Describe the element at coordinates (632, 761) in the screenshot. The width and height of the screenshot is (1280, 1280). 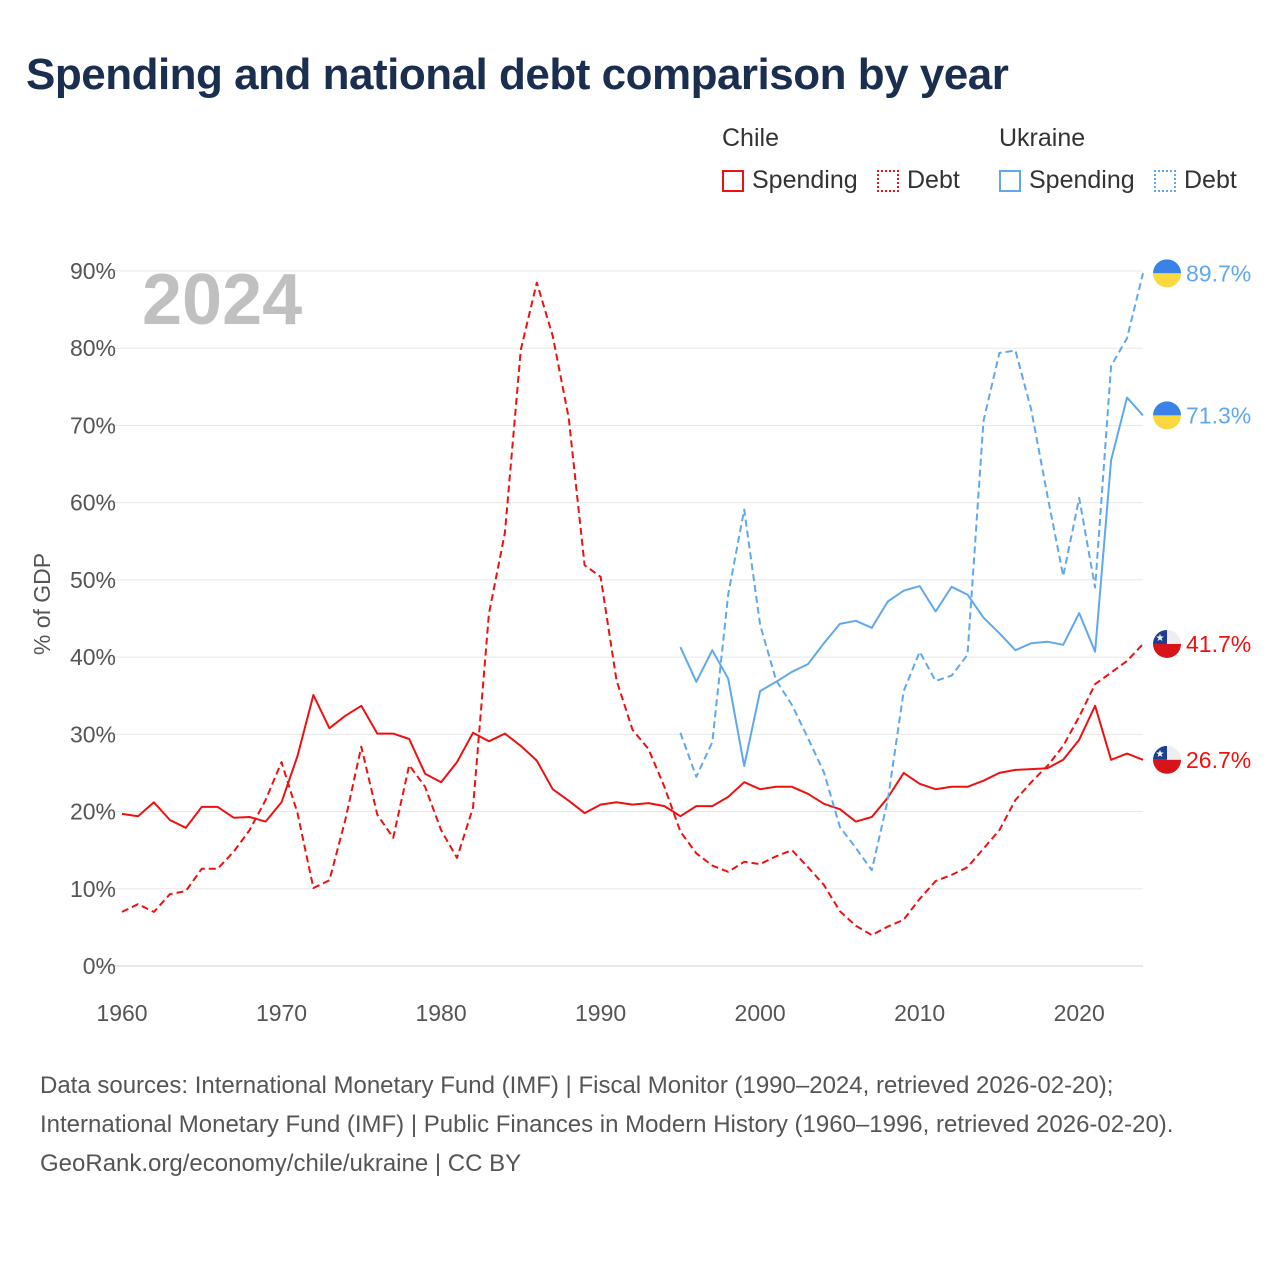
I see `series-line-chile-spending` at that location.